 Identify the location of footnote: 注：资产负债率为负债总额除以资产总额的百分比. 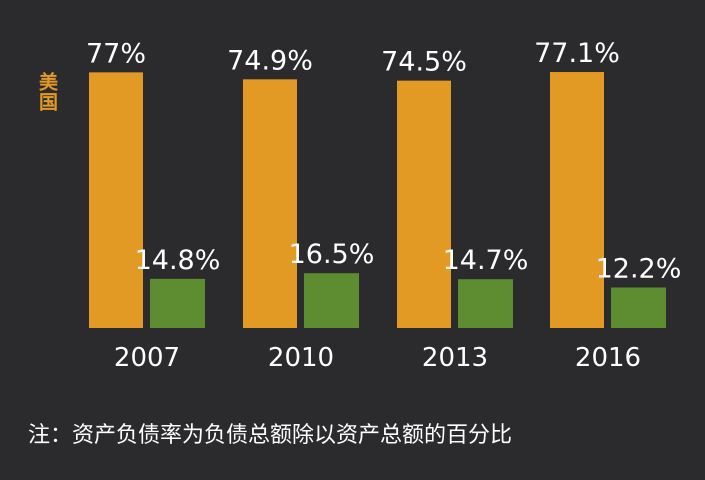
(270, 435).